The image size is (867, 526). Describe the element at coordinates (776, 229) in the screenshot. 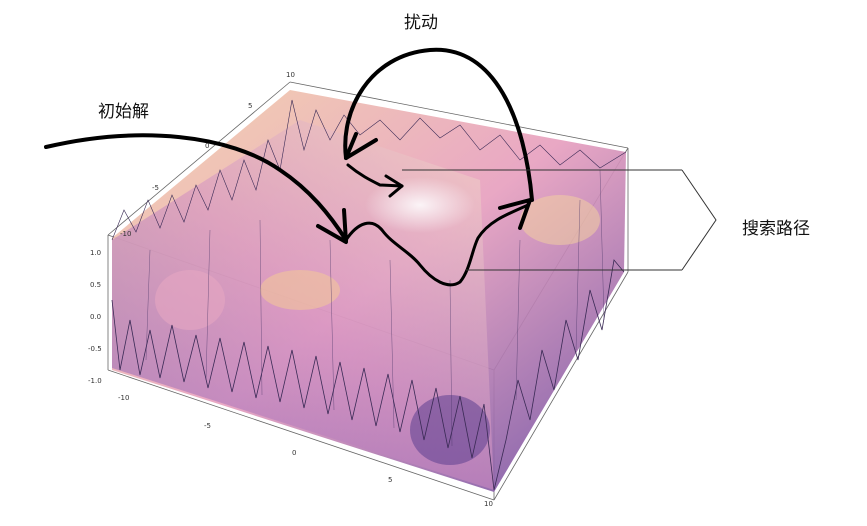

I see `search-path-label: 搜索路径` at that location.